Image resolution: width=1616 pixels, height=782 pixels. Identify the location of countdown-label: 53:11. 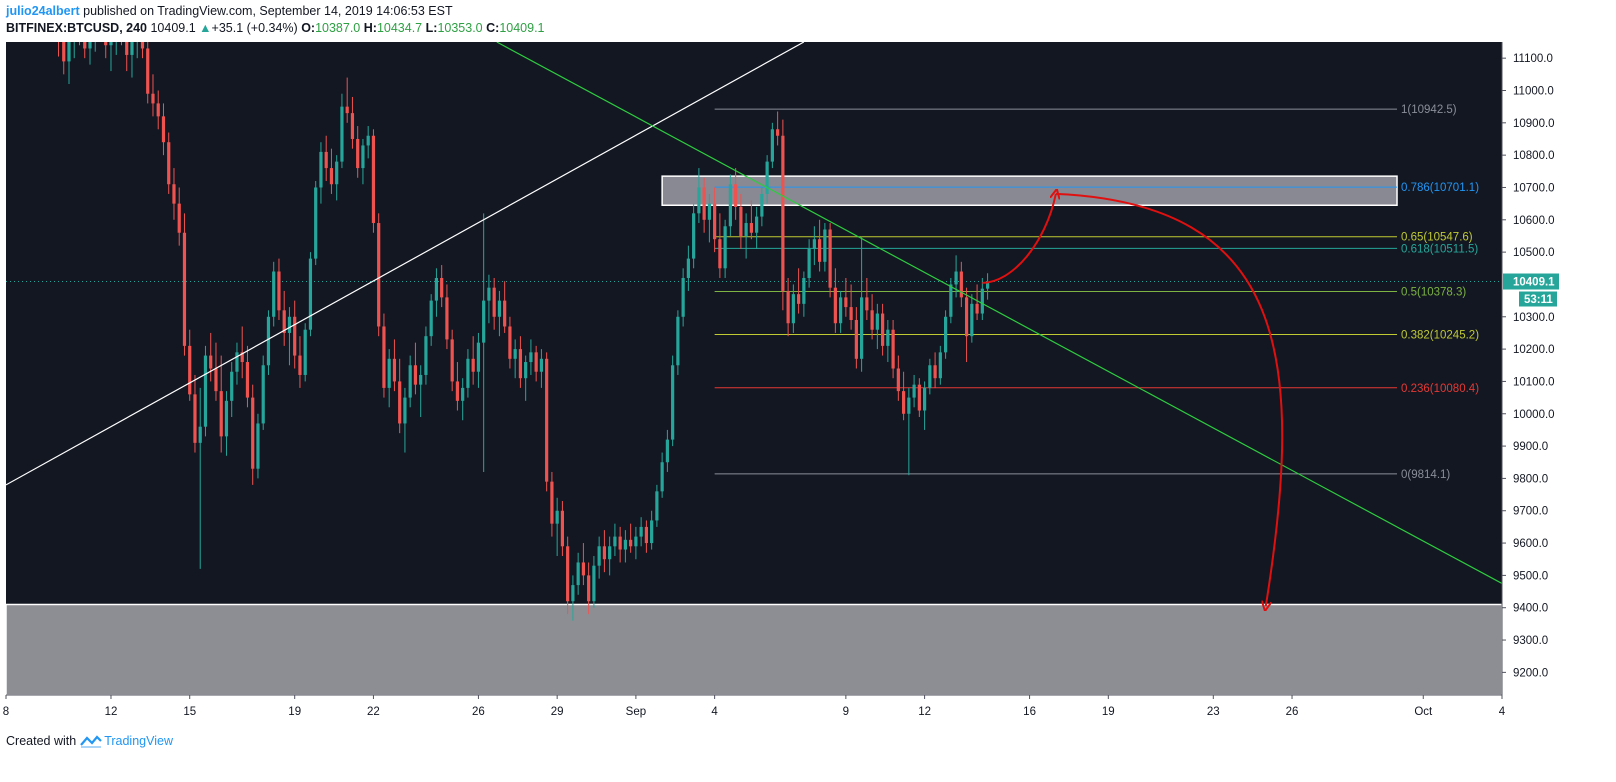
(1538, 300).